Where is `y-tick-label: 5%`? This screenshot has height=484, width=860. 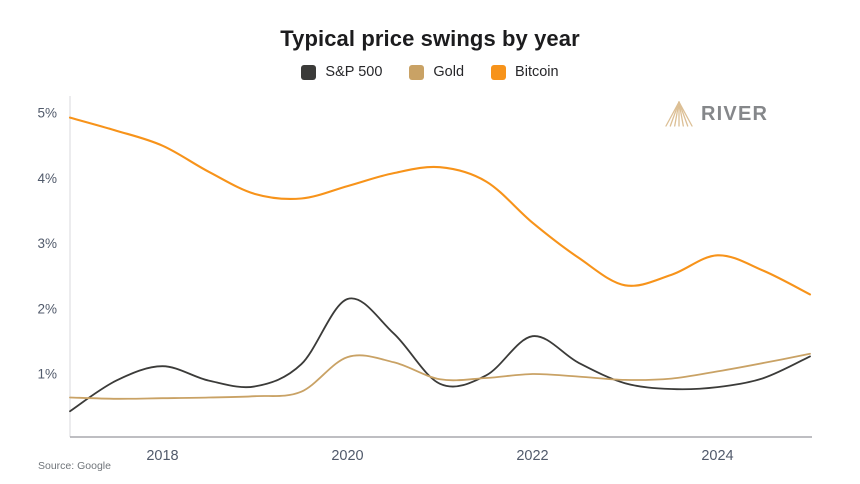
y-tick-label: 5% is located at coordinates (47, 113).